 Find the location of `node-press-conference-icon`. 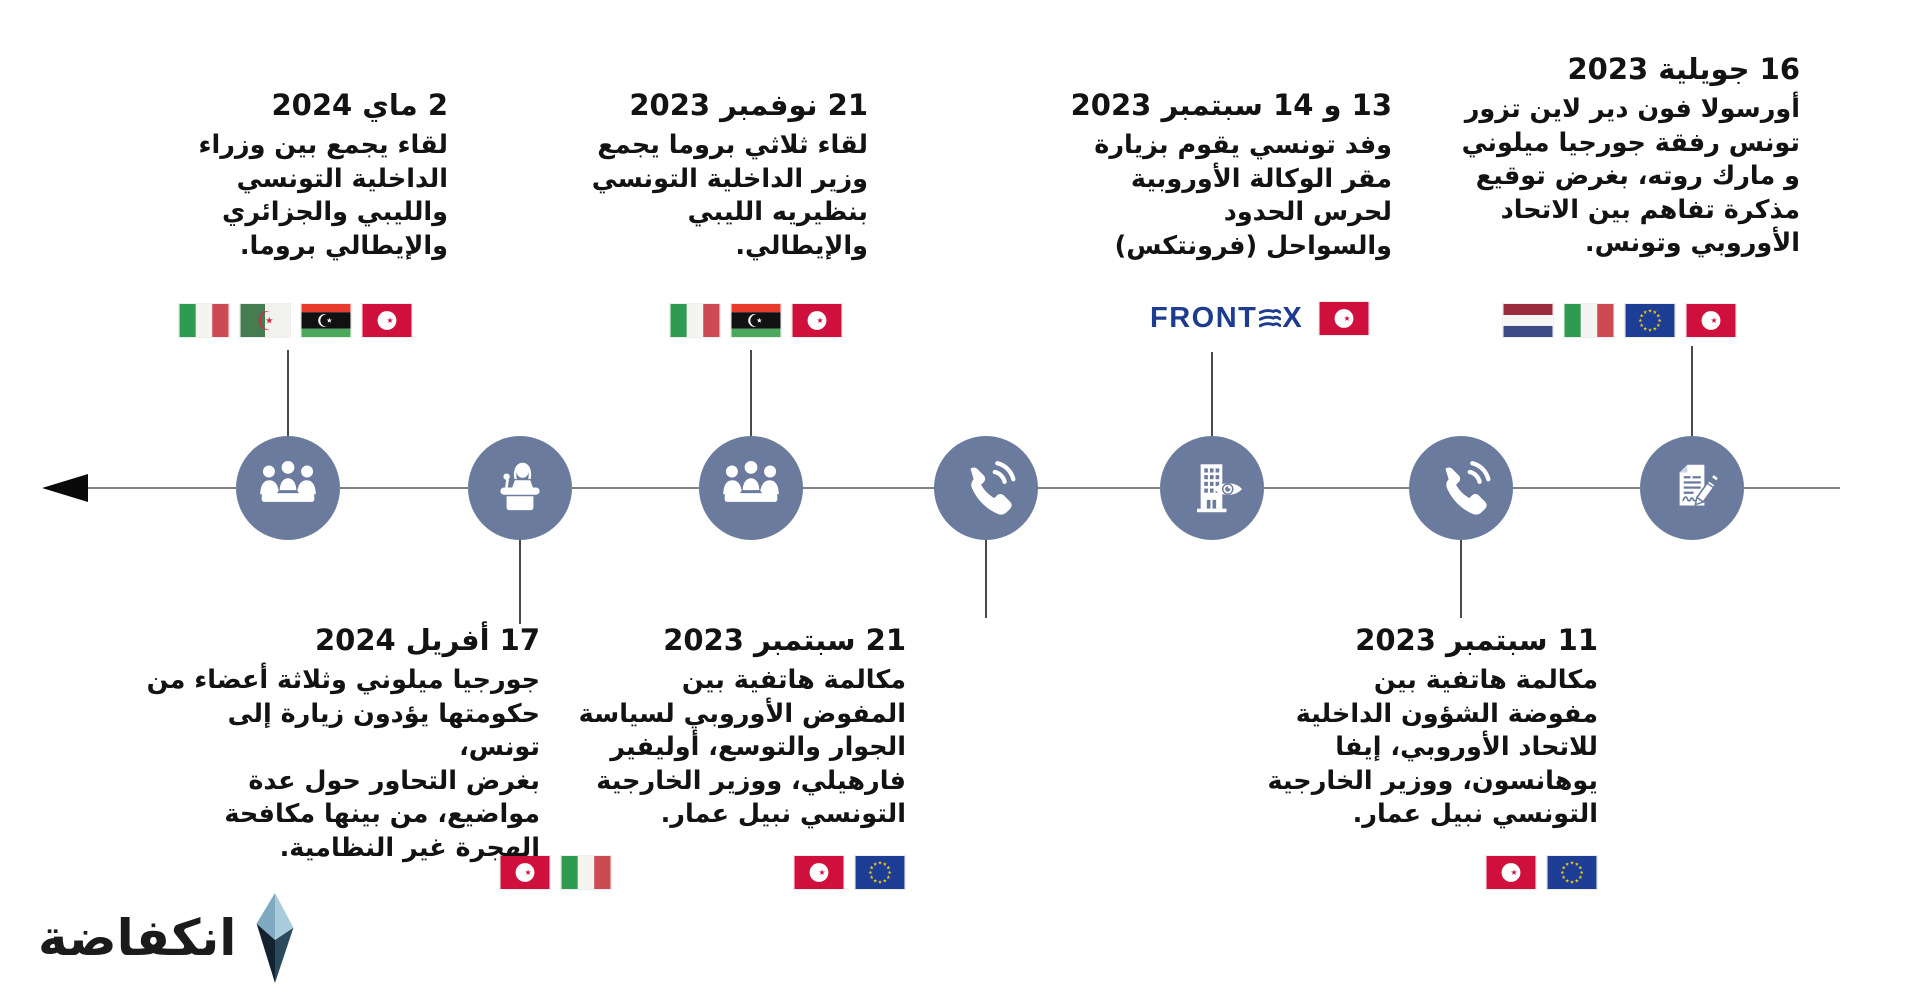

node-press-conference-icon is located at coordinates (520, 488).